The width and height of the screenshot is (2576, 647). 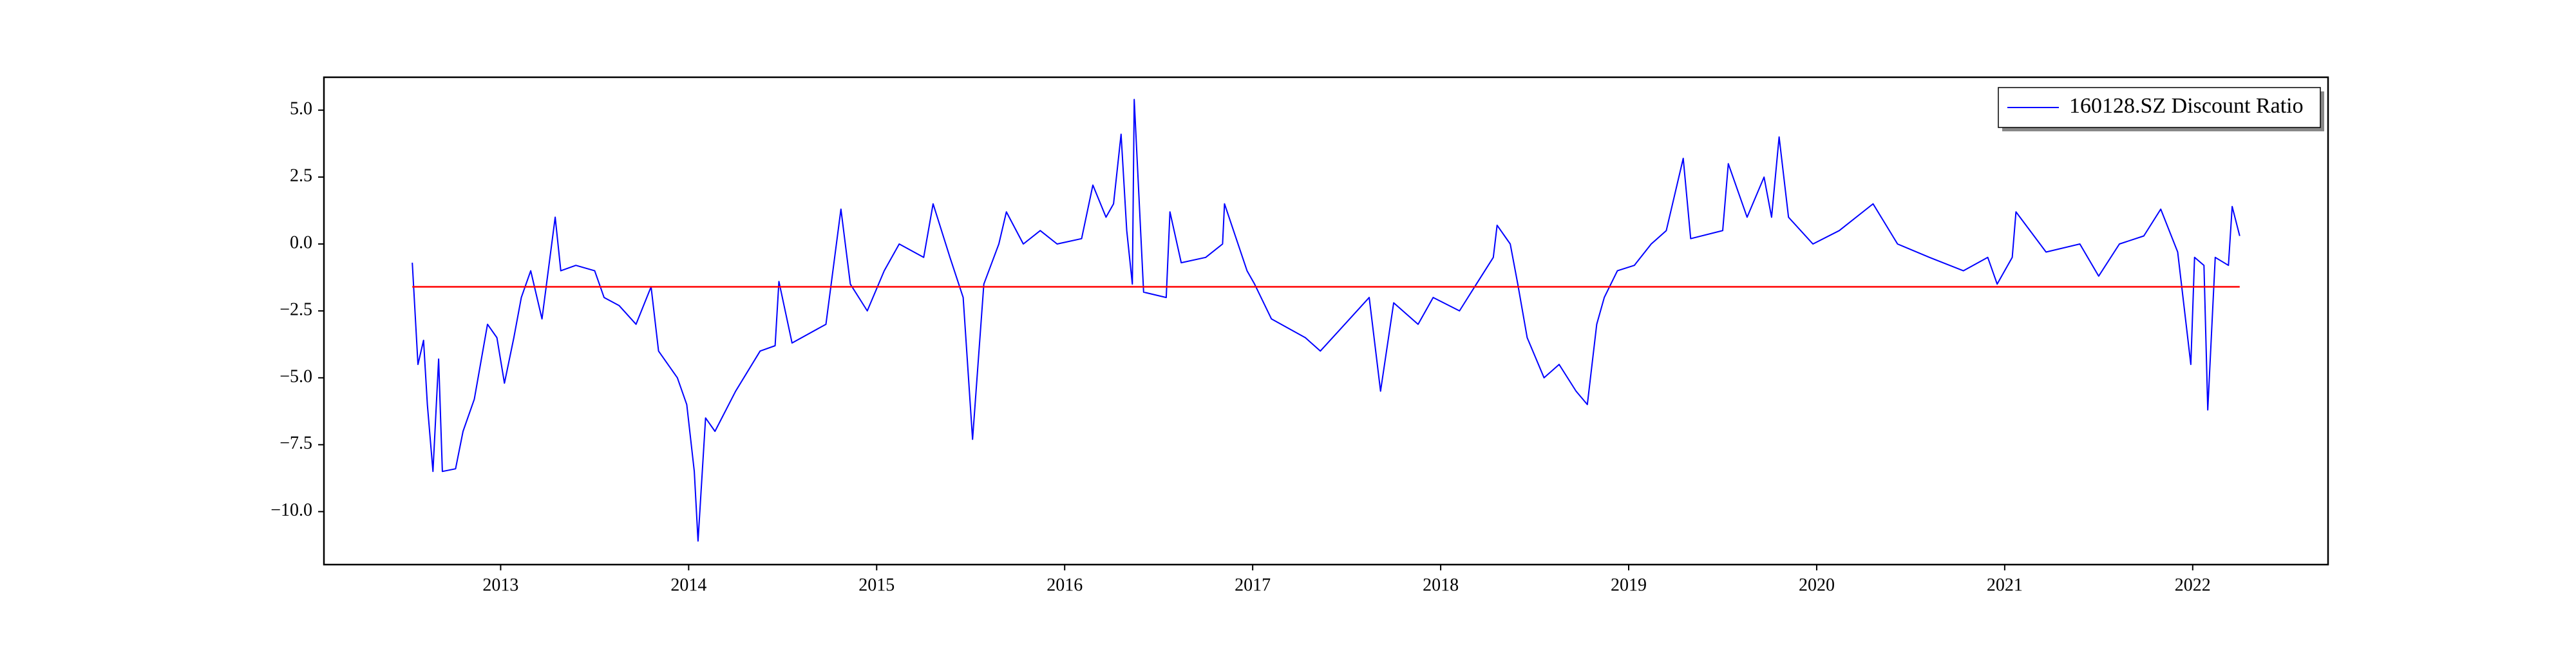 I want to click on x-tick-label: 2019, so click(x=1629, y=585).